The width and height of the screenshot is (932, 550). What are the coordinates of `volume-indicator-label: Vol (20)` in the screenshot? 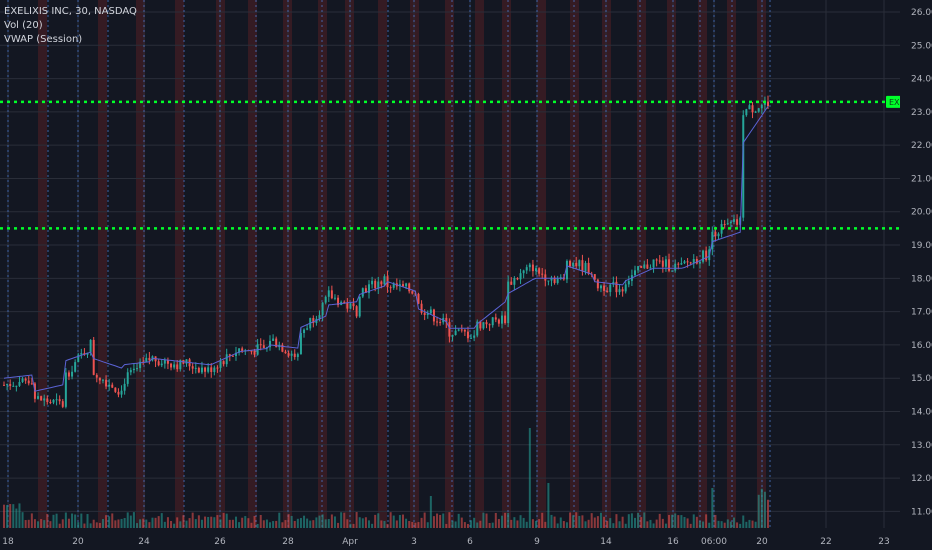 It's located at (23, 25).